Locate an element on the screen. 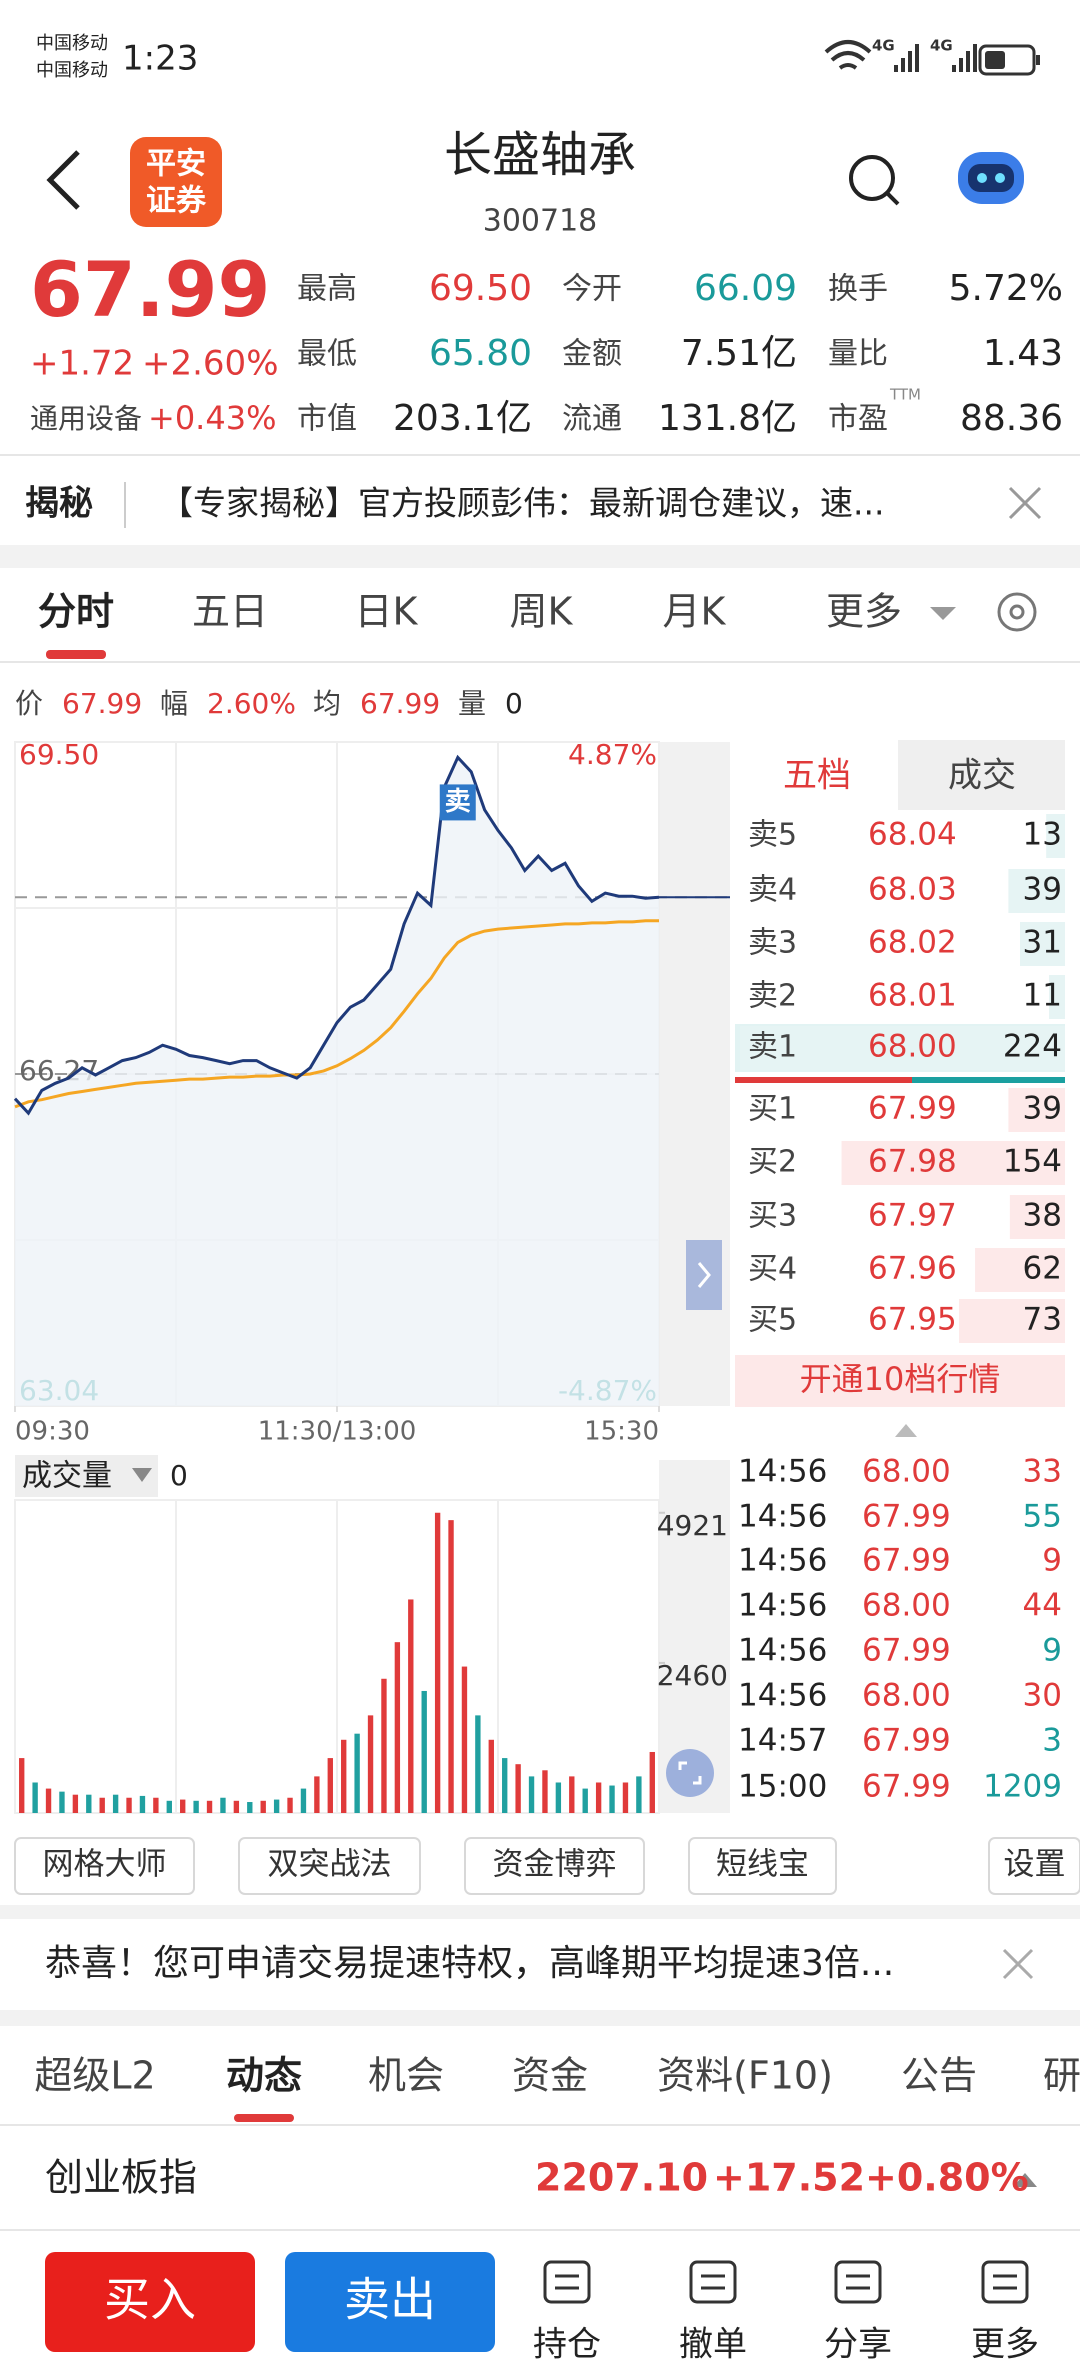 Image resolution: width=1080 pixels, height=2376 pixels. order-tab: 五档 is located at coordinates (817, 776).